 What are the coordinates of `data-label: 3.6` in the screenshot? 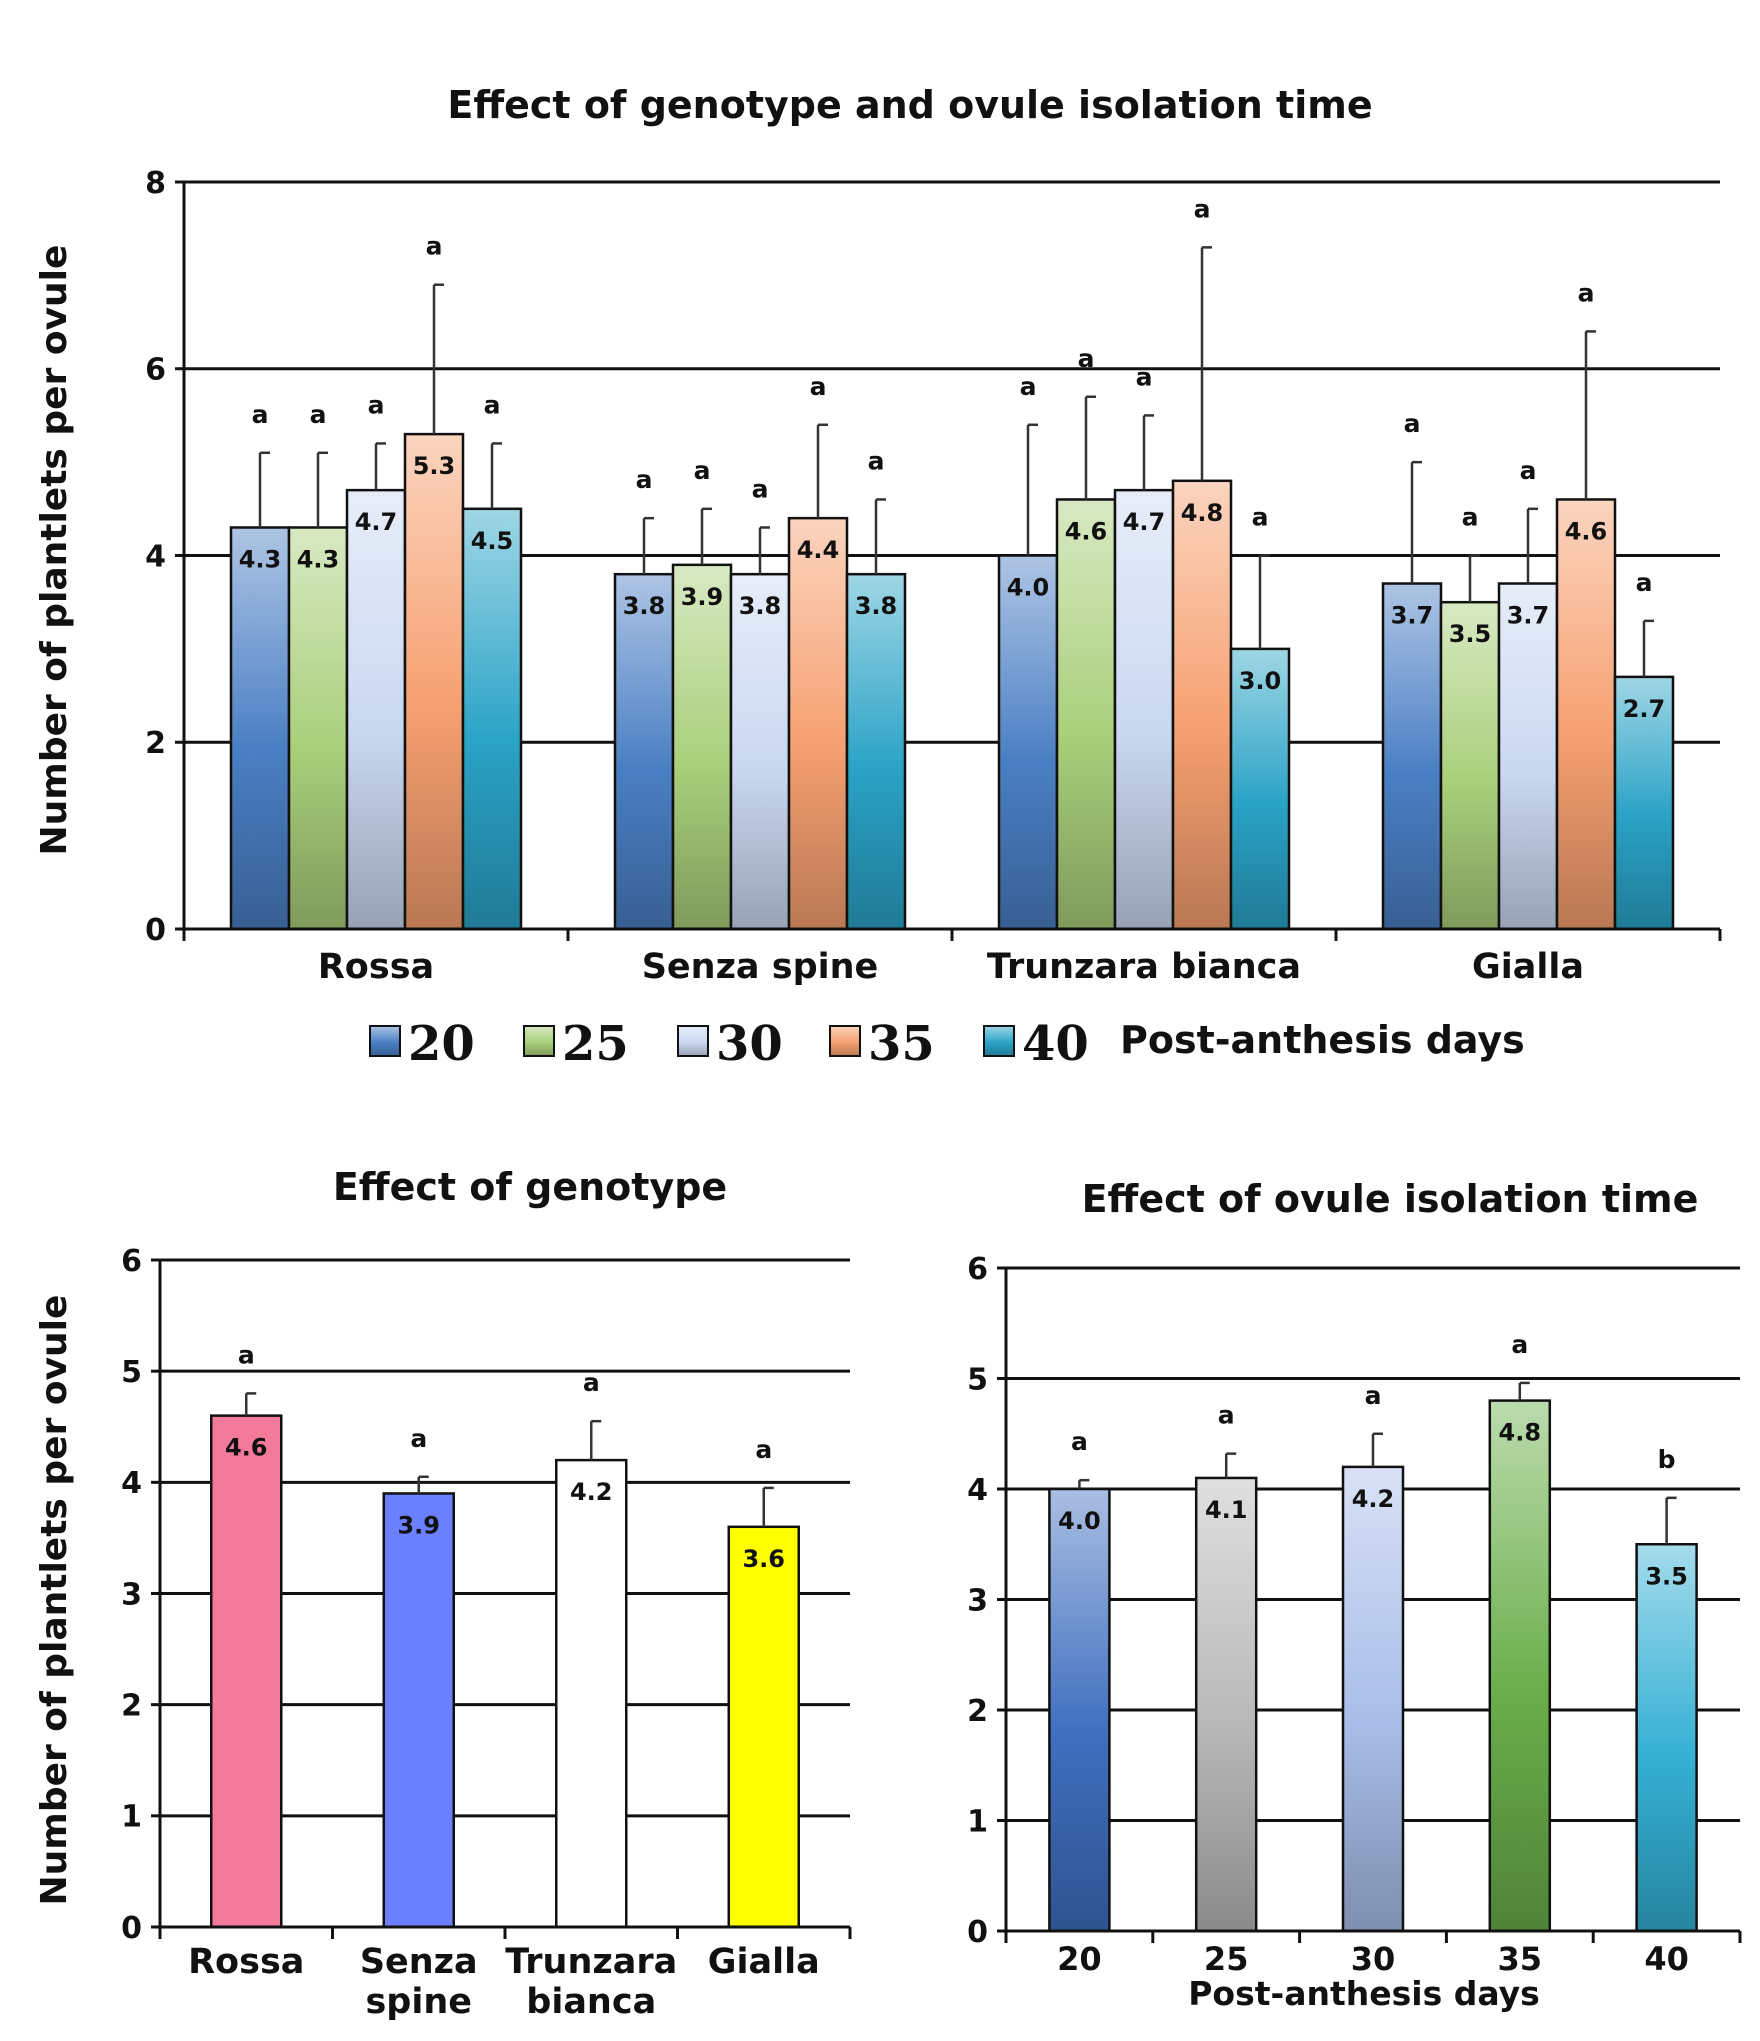 It's located at (763, 1559).